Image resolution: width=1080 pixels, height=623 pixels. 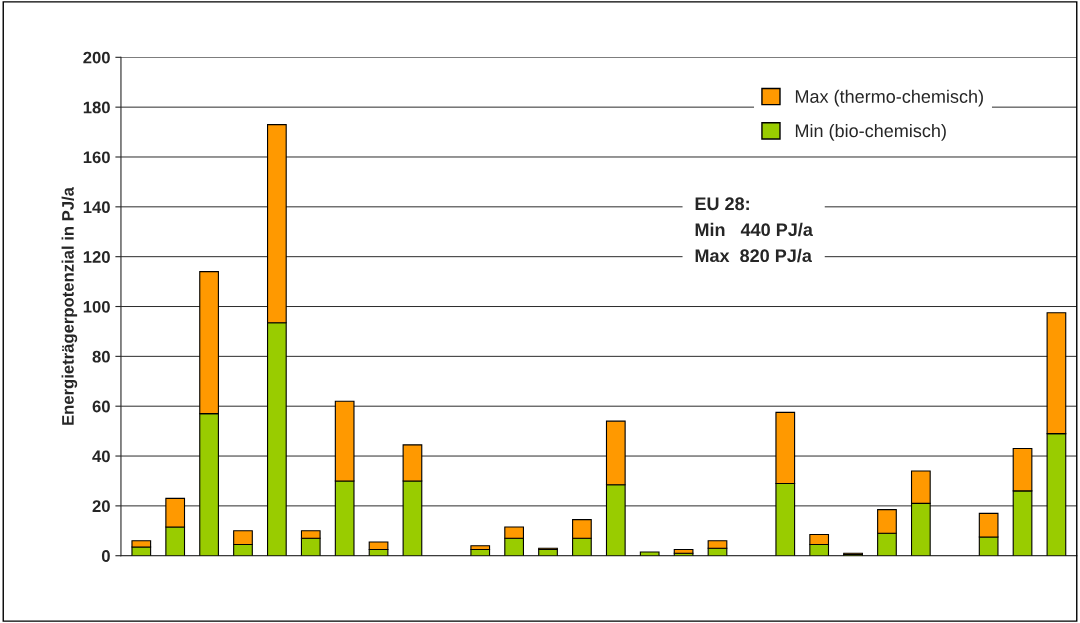 What do you see at coordinates (101, 456) in the screenshot?
I see `y-tick-label: 40` at bounding box center [101, 456].